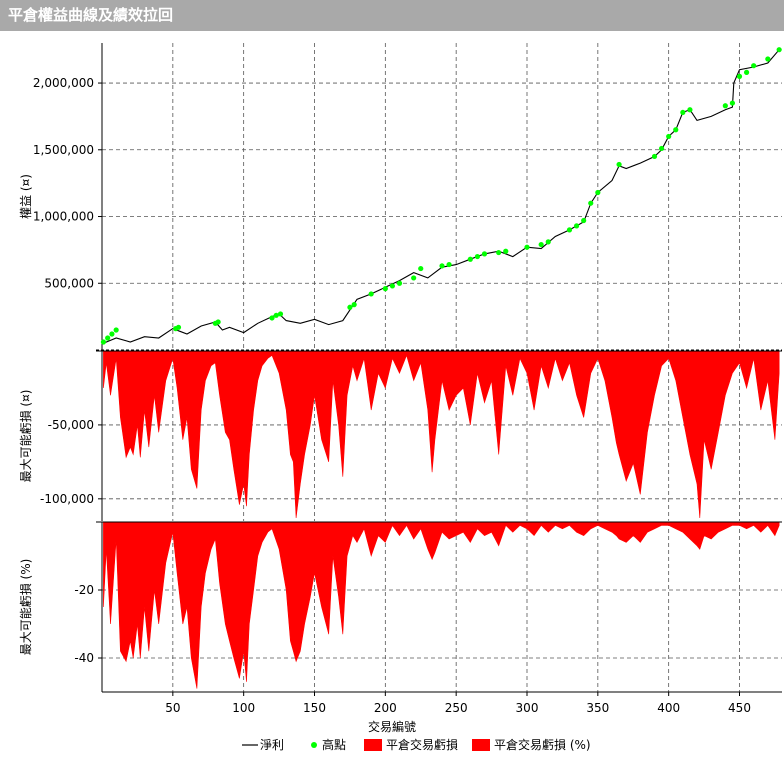 This screenshot has height=767, width=784. Describe the element at coordinates (63, 83) in the screenshot. I see `y-tick-label: 2,000,000` at that location.